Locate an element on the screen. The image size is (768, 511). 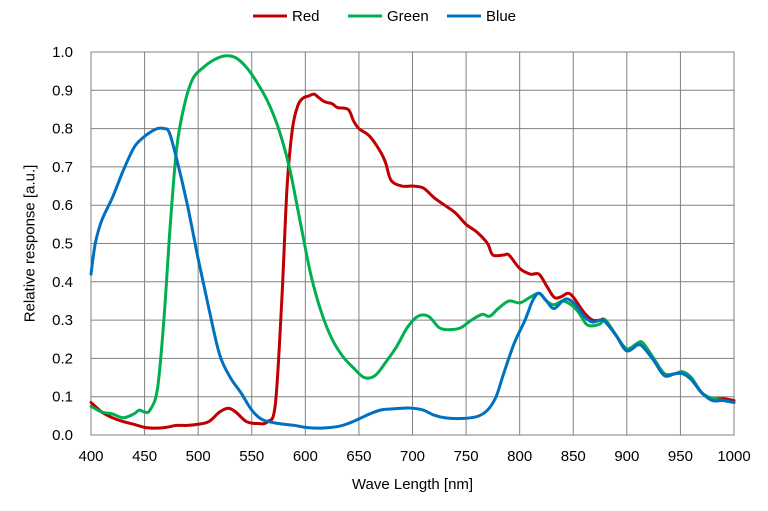
legend-label-green: Green is located at coordinates (408, 16).